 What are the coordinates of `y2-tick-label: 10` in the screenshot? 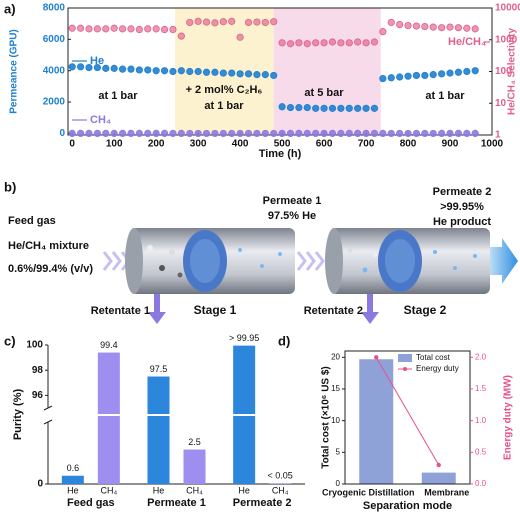 It's located at (501, 103).